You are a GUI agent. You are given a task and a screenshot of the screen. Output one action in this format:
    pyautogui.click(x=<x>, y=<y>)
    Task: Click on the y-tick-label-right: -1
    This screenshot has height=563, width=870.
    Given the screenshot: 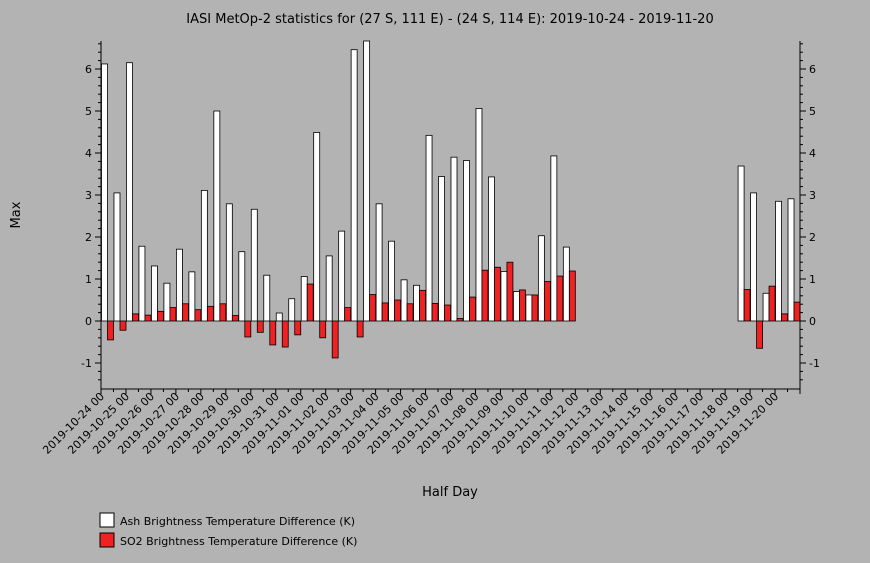 What is the action you would take?
    pyautogui.click(x=814, y=363)
    